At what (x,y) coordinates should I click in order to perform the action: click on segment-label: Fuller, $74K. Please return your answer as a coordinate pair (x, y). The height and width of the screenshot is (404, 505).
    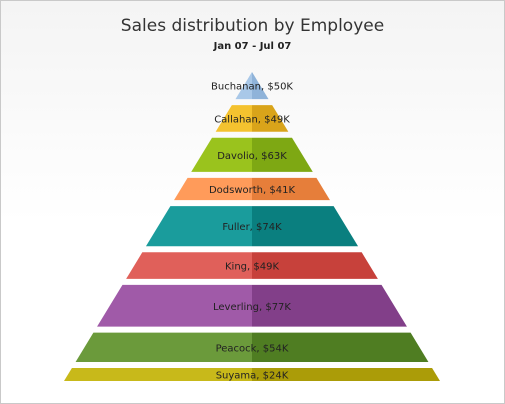
    Looking at the image, I should click on (252, 227).